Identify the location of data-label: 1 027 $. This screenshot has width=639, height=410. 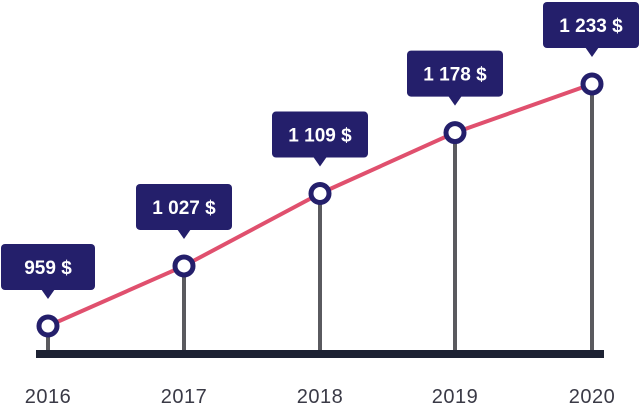
(184, 208).